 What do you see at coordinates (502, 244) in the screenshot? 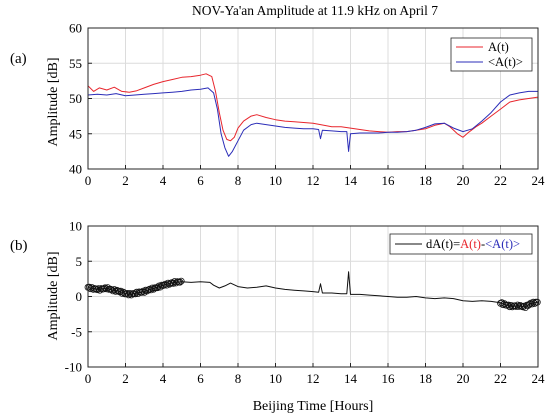
I see `legend-da-term-mean: <A(t)>` at bounding box center [502, 244].